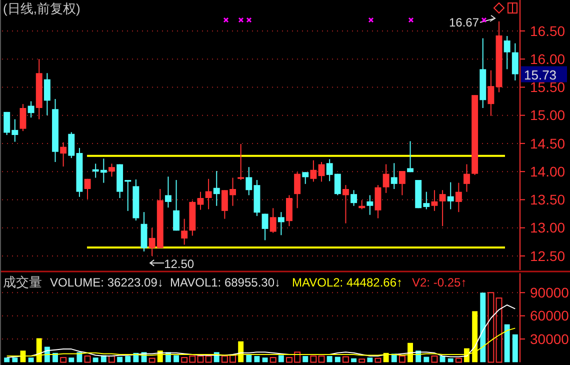  Describe the element at coordinates (550, 316) in the screenshot. I see `y-tick-label: 60000` at that location.